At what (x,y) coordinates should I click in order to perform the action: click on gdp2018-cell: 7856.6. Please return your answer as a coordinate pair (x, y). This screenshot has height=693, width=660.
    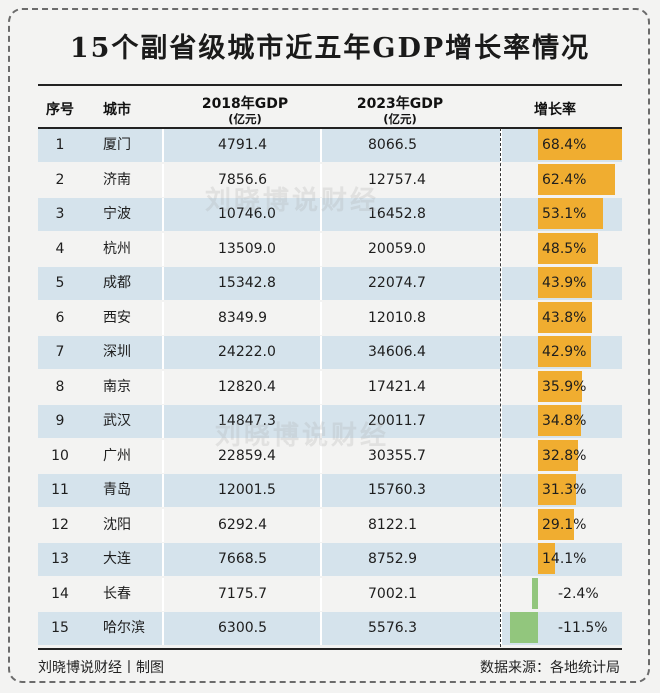
    Looking at the image, I should click on (242, 179).